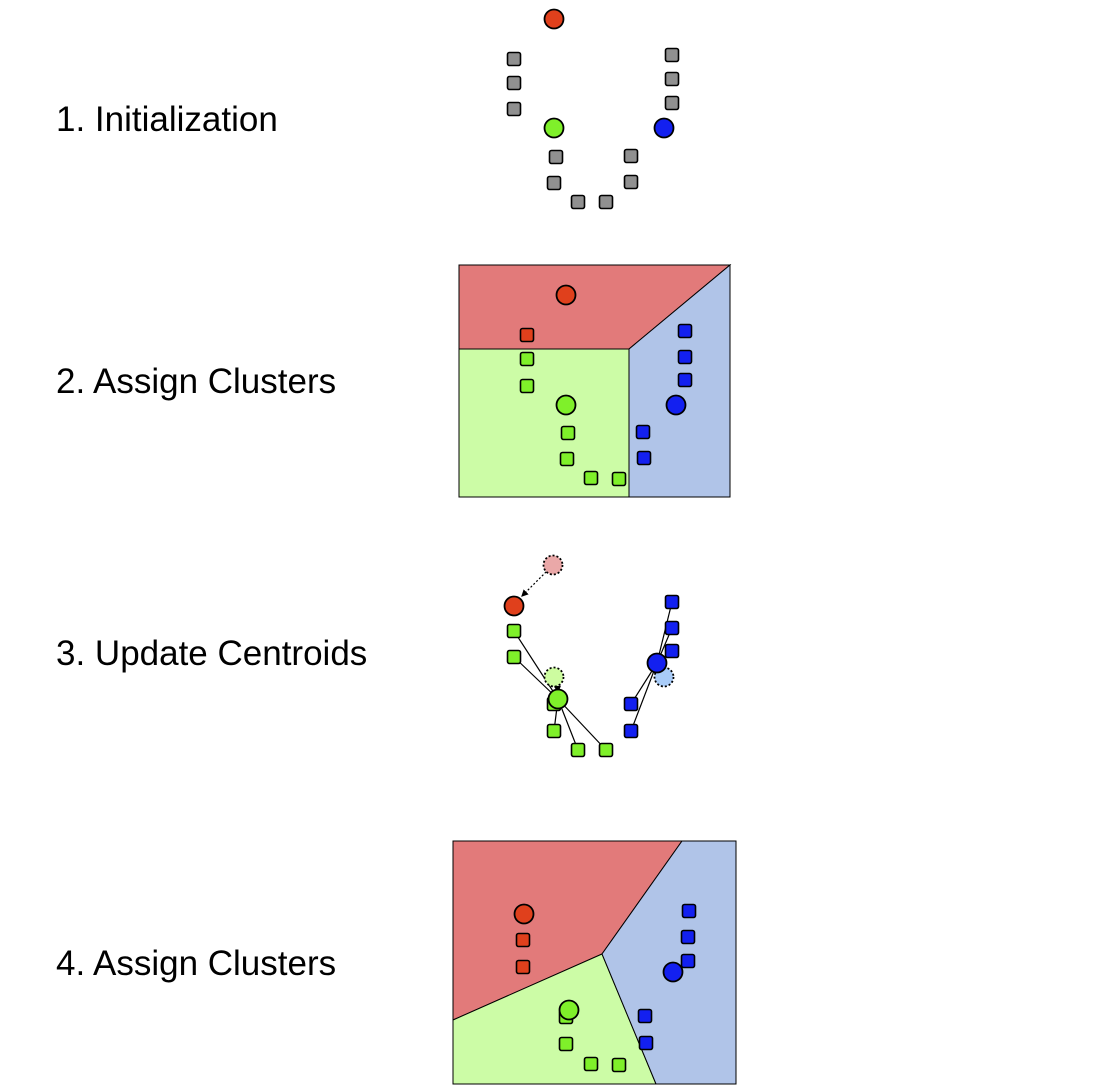 The image size is (1118, 1089). What do you see at coordinates (593, 631) in the screenshot?
I see `centroid-move-arrows` at bounding box center [593, 631].